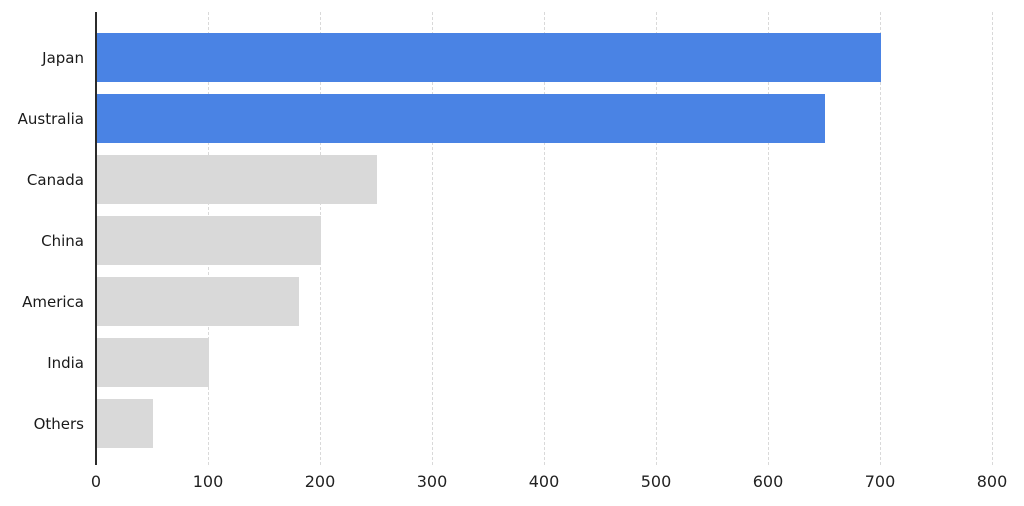  Describe the element at coordinates (208, 481) in the screenshot. I see `x-tick-label-100: 100` at that location.